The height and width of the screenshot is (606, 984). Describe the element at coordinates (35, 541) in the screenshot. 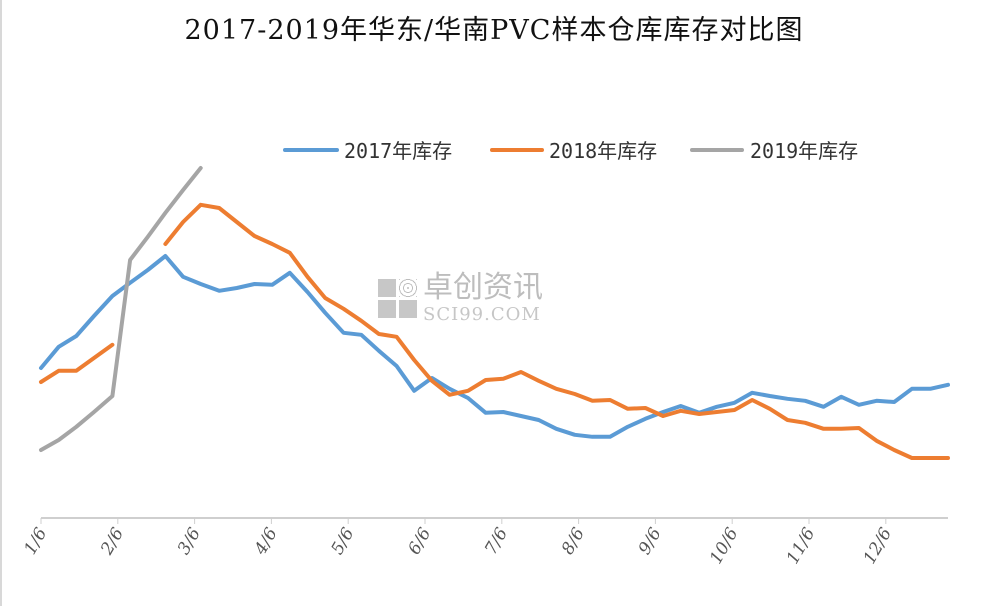

I see `x-tick-label: 1/6` at that location.